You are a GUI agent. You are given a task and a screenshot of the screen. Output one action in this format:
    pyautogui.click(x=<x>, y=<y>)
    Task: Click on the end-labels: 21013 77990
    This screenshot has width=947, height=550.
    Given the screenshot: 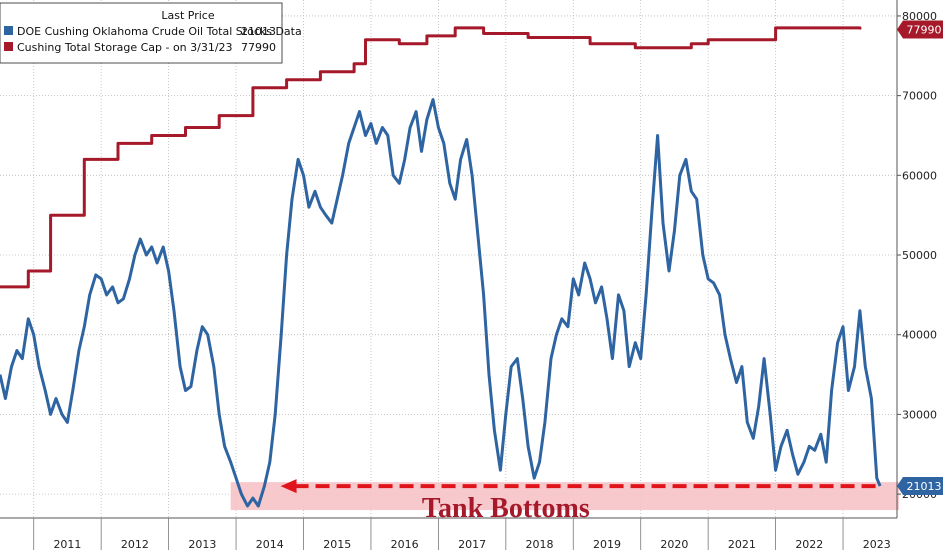 What is the action you would take?
    pyautogui.click(x=920, y=258)
    